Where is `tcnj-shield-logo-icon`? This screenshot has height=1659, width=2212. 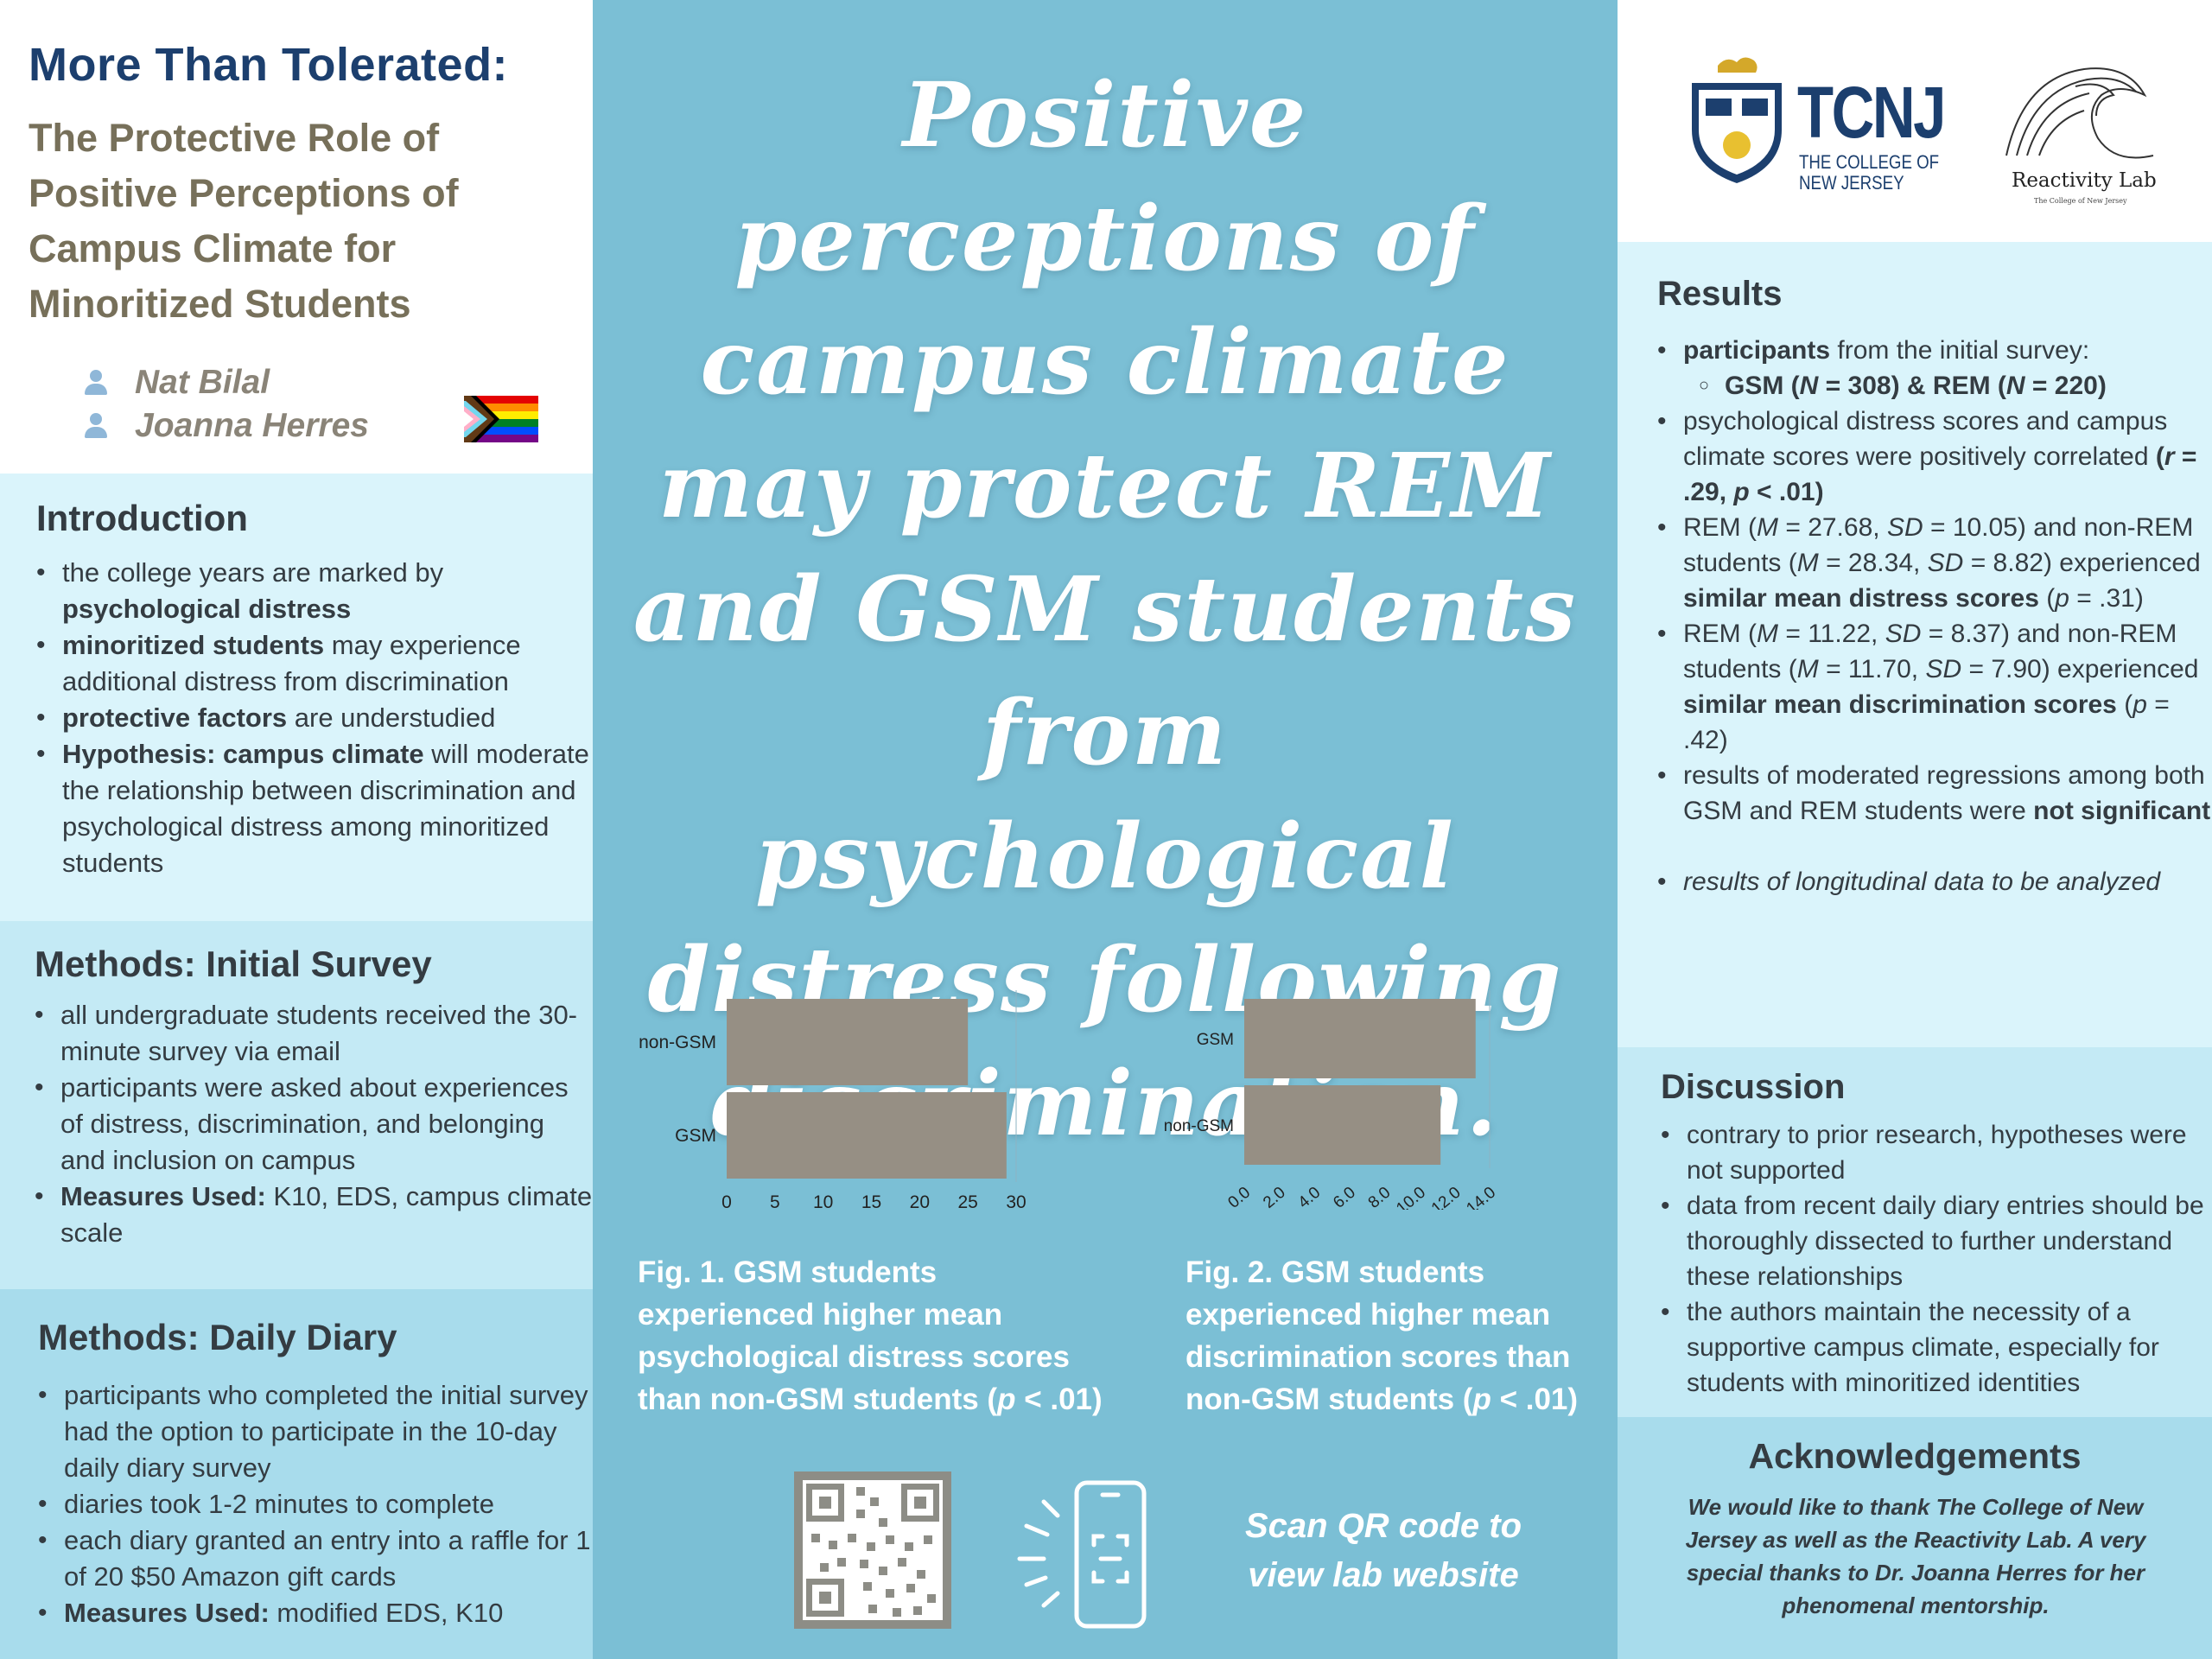 tcnj-shield-logo-icon is located at coordinates (1737, 119).